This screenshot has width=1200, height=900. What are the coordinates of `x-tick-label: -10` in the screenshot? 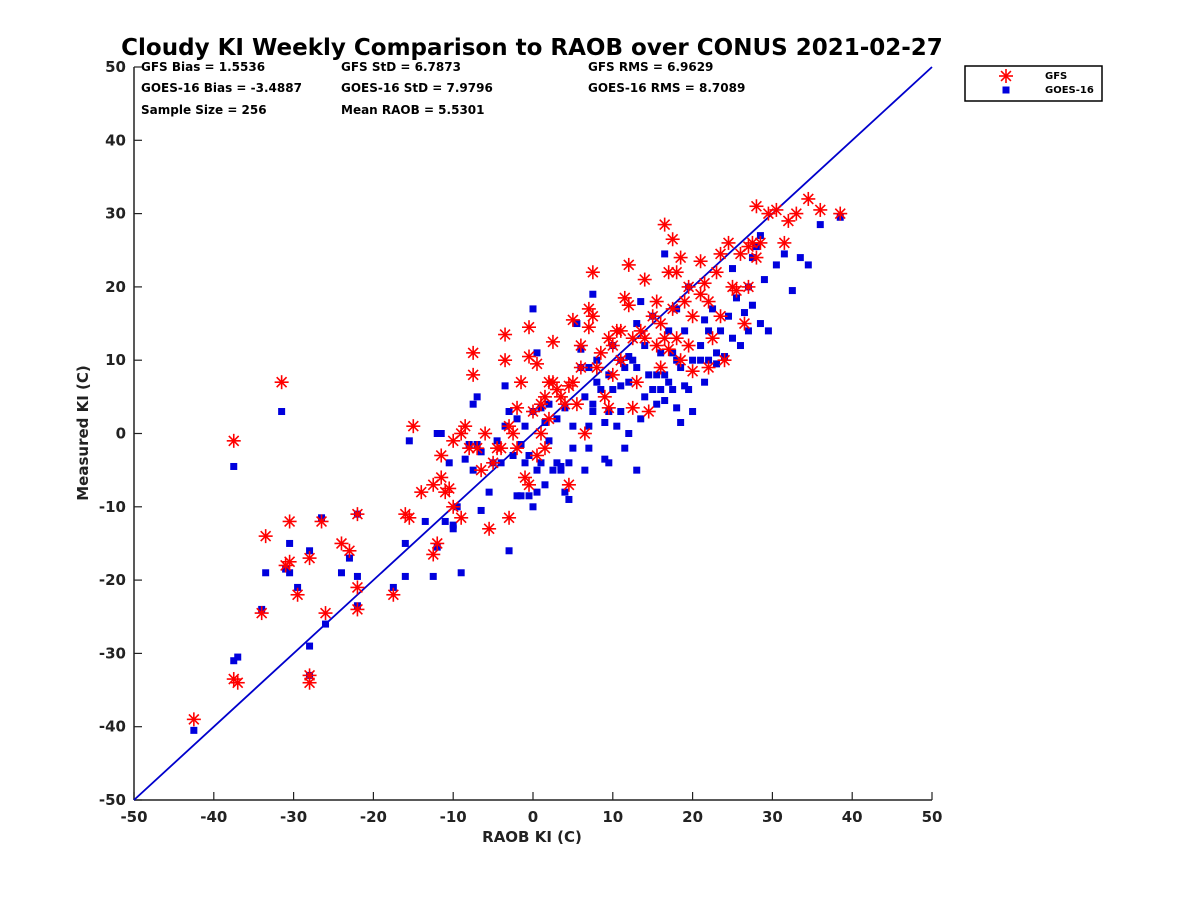 It's located at (453, 817).